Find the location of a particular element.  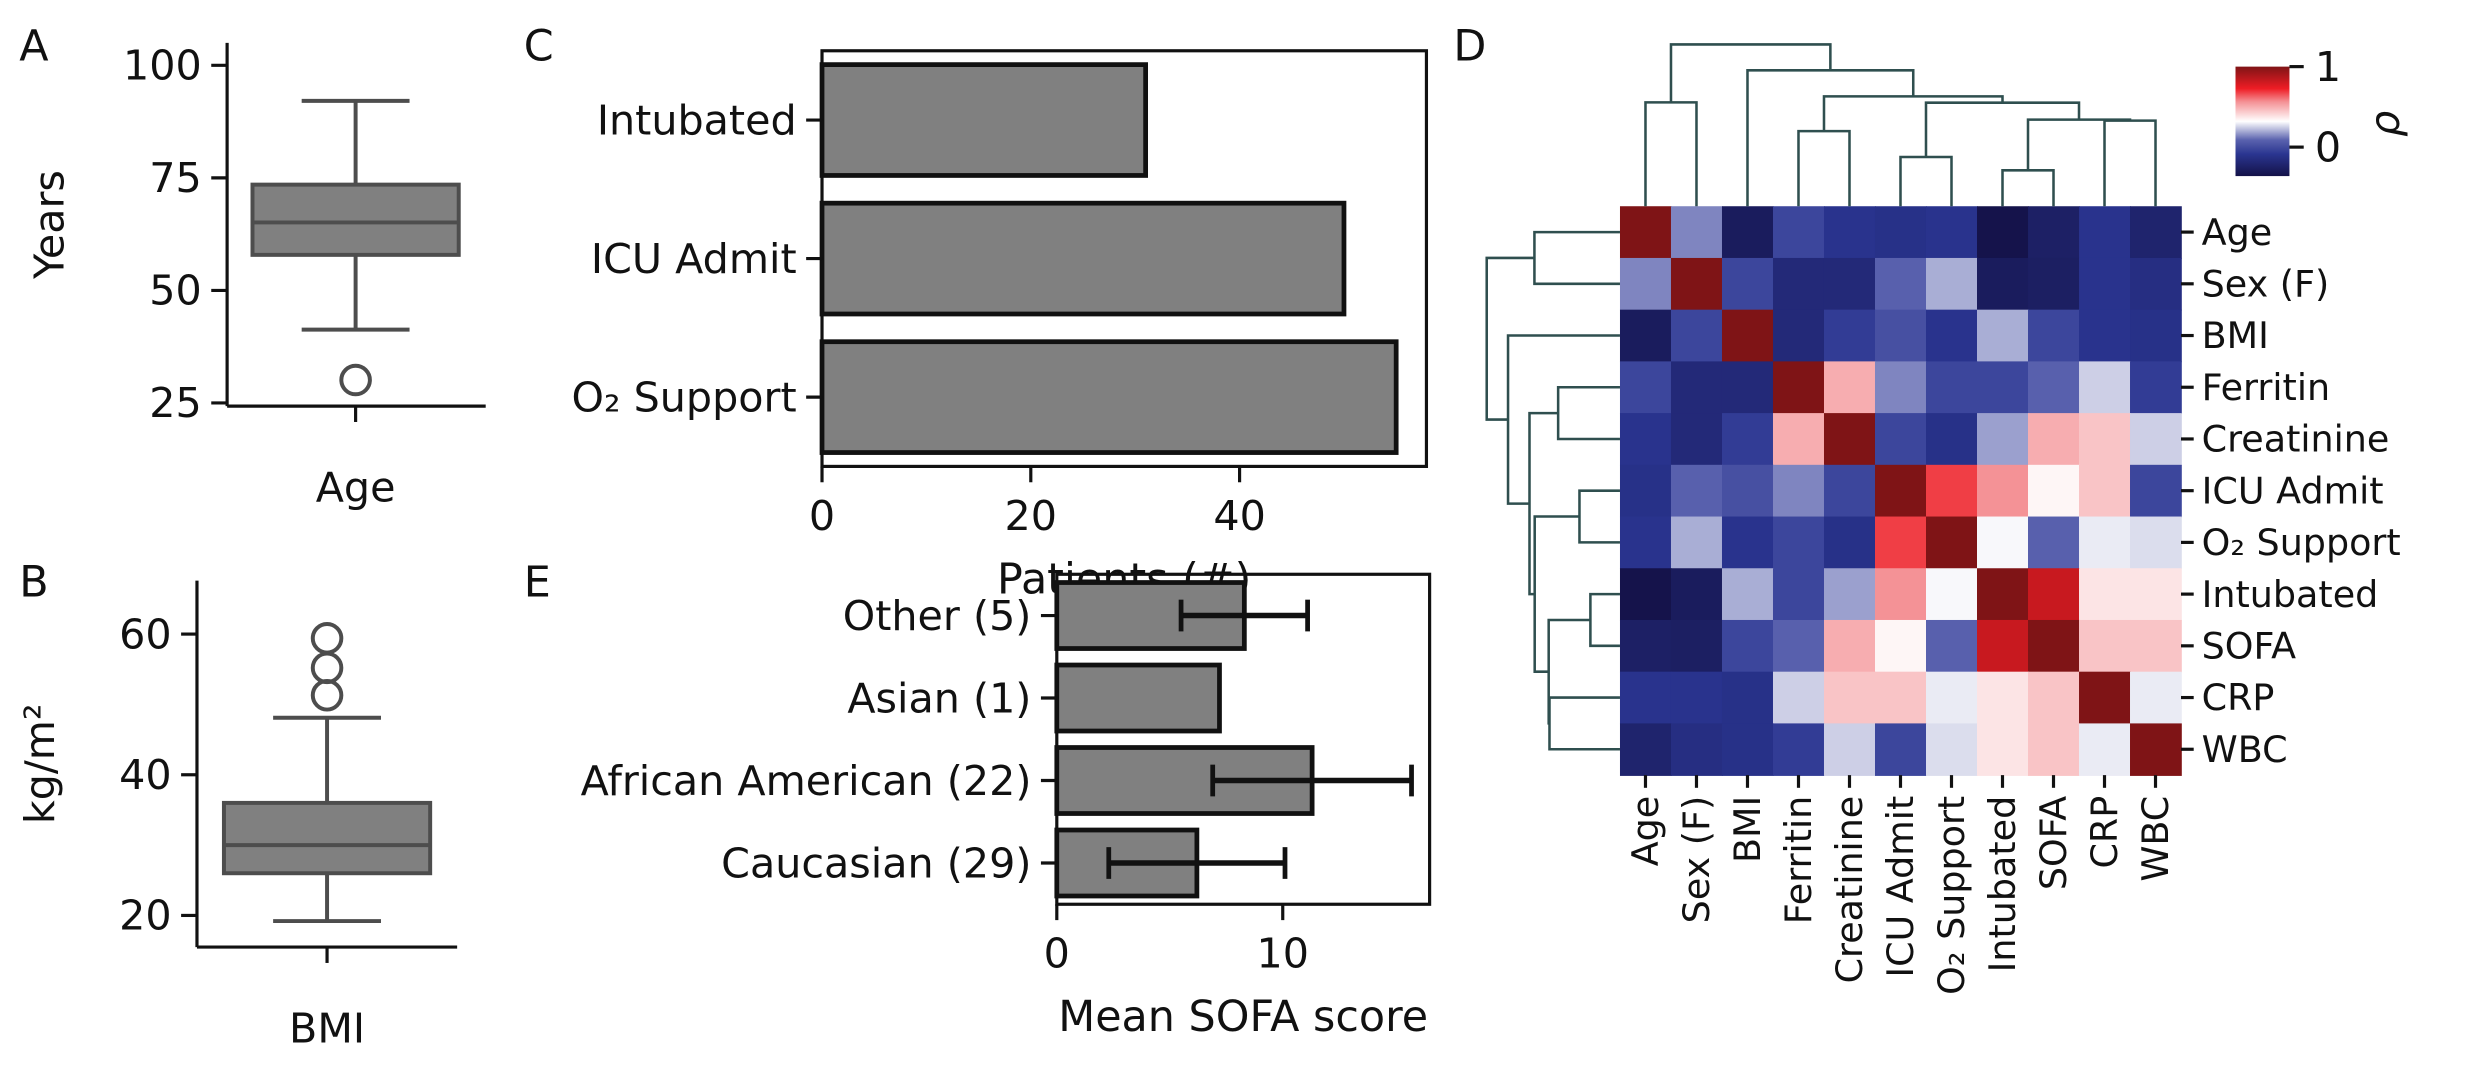

axes-frame is located at coordinates (1243, 739).